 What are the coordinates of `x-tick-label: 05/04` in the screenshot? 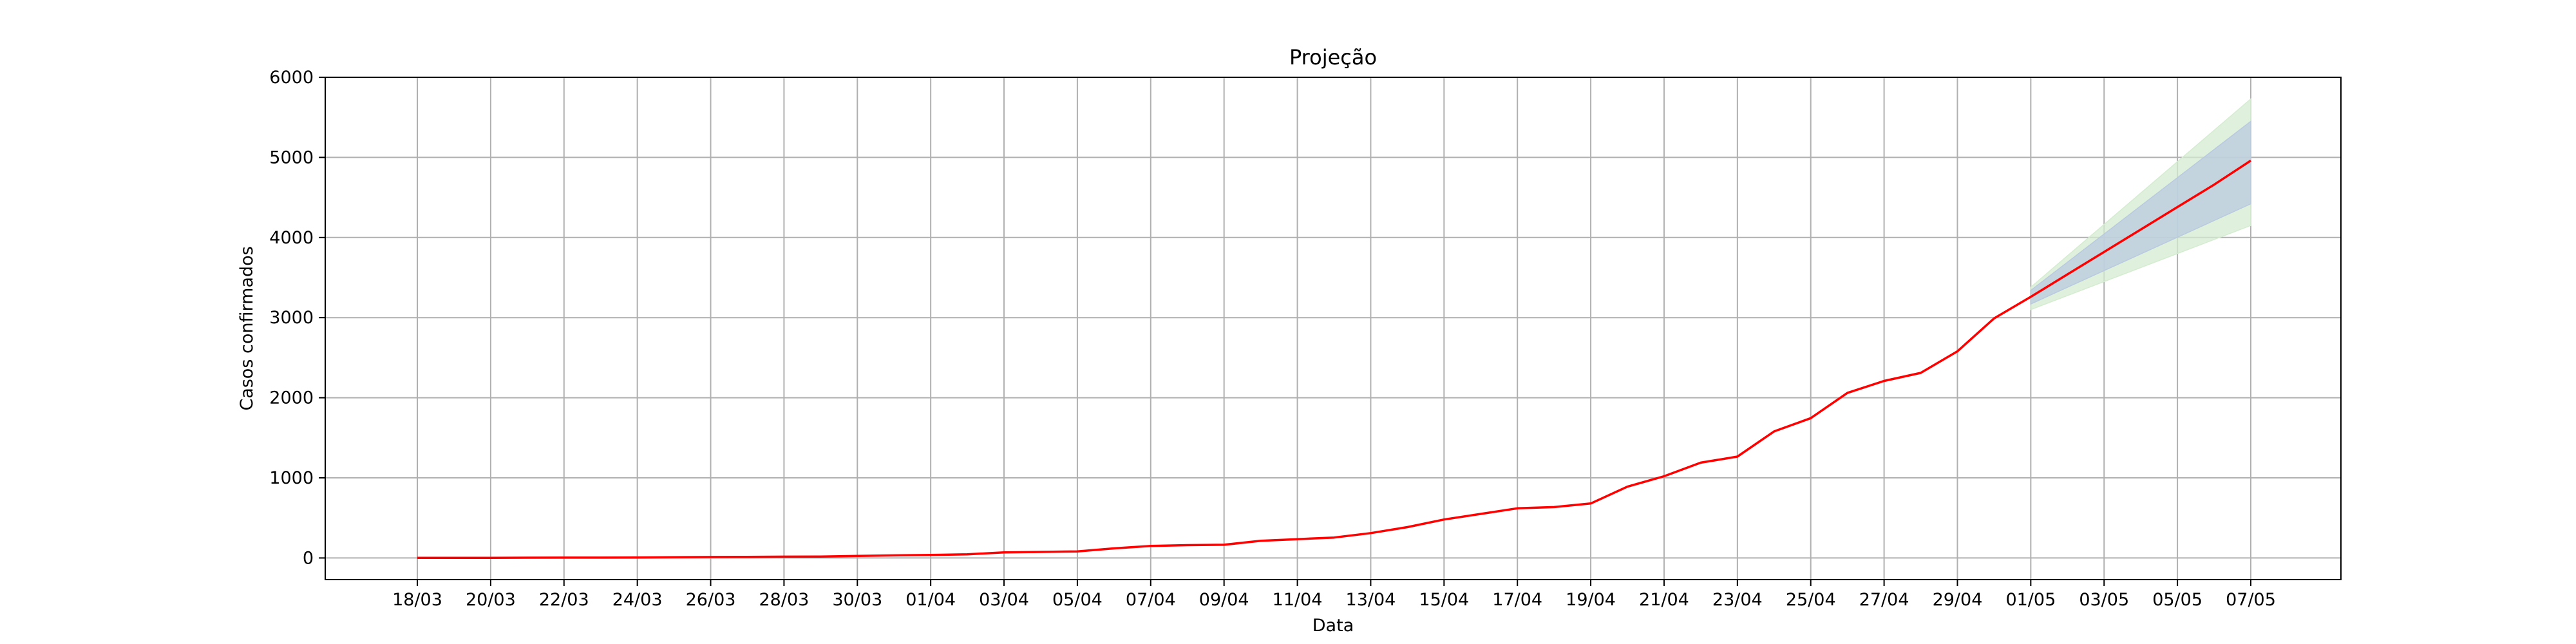 It's located at (1077, 600).